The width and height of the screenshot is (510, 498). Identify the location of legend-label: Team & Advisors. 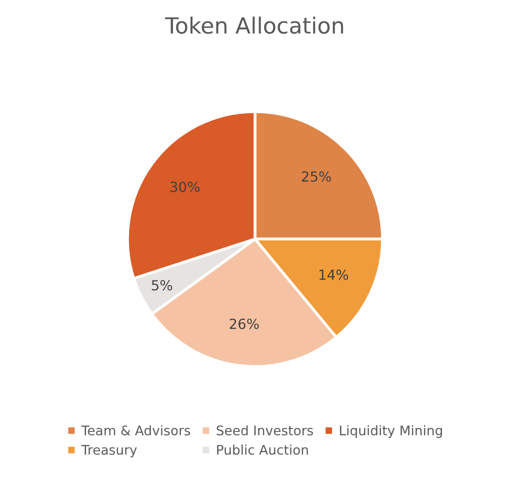
(135, 430).